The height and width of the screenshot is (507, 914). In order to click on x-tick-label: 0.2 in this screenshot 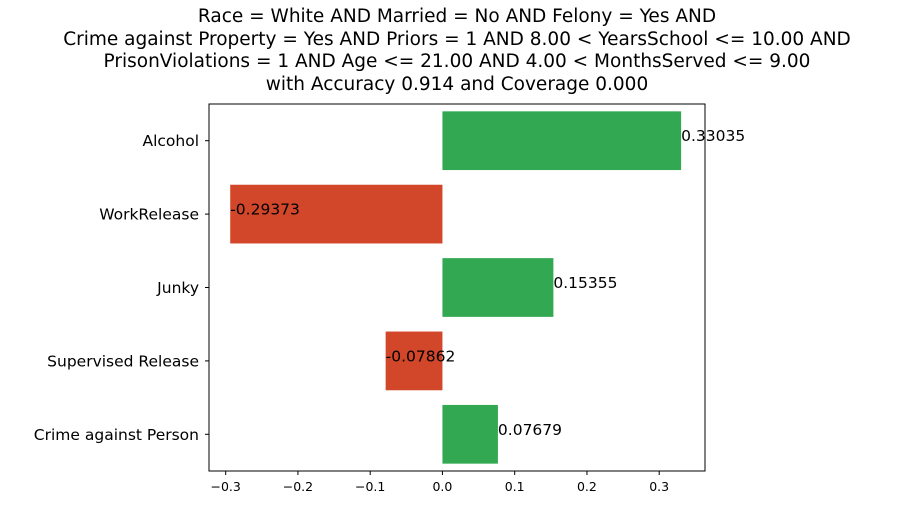, I will do `click(587, 486)`.